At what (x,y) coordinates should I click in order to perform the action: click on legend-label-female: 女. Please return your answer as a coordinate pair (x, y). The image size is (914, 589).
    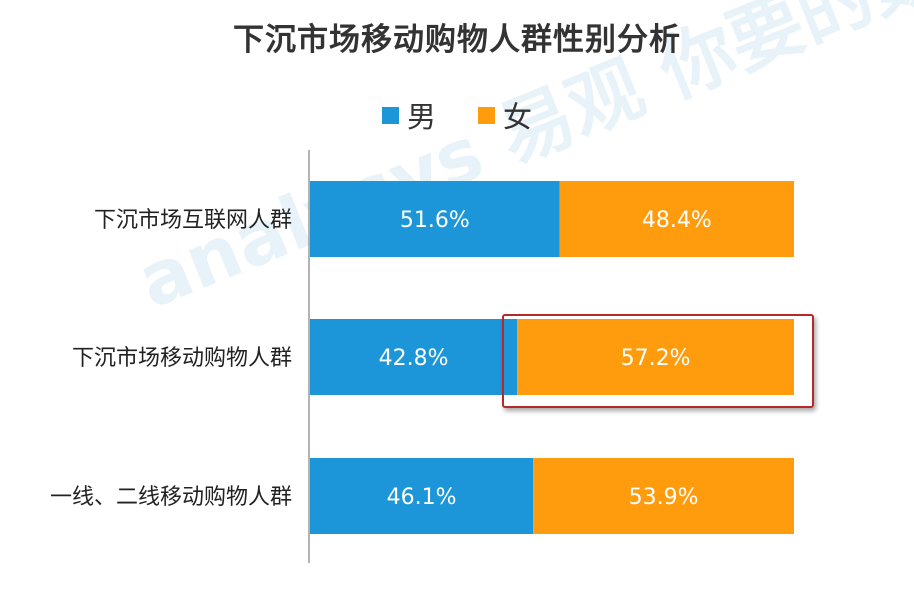
    Looking at the image, I should click on (518, 117).